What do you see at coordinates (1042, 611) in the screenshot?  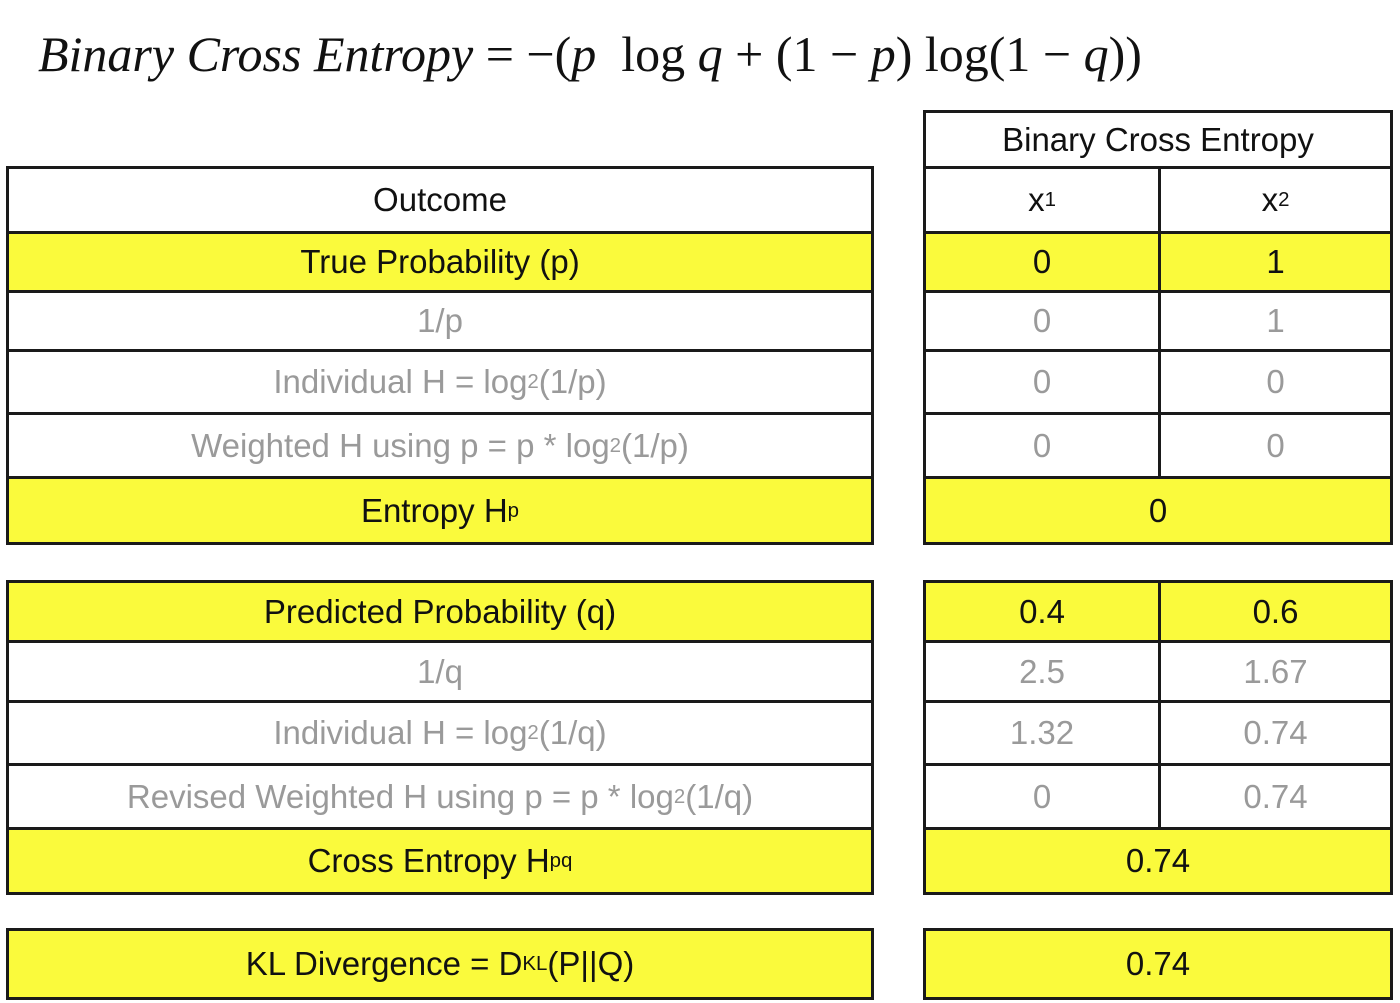 I see `q-x1-value: 0.4` at bounding box center [1042, 611].